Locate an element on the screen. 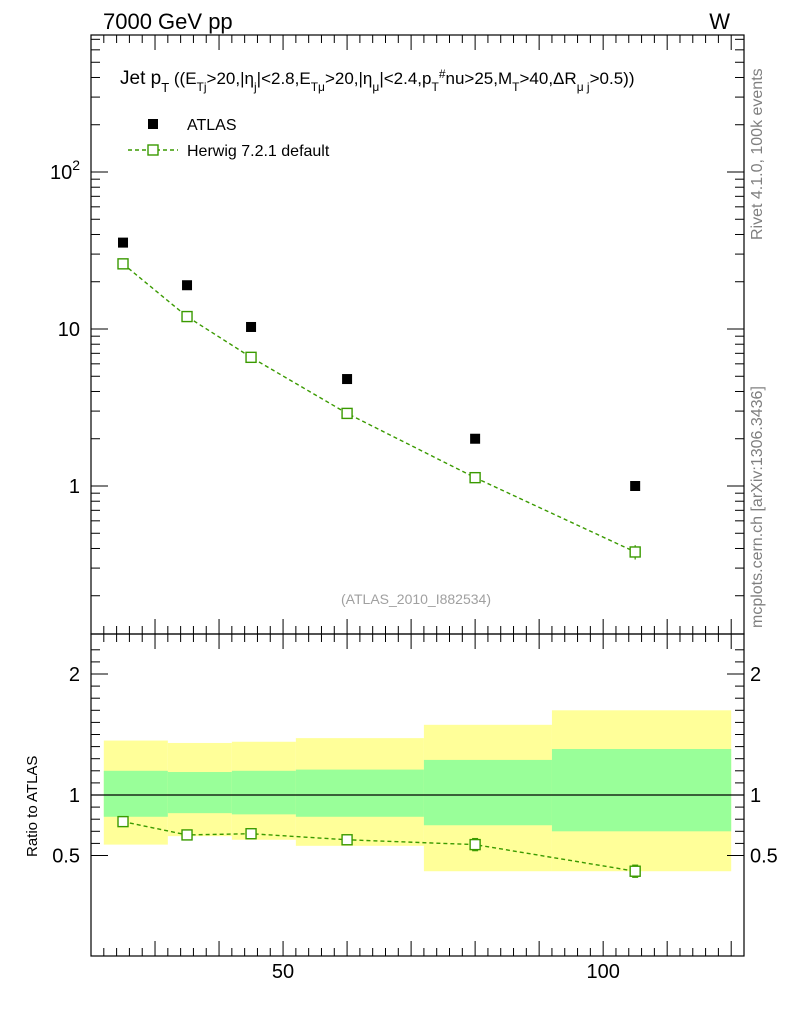 The image size is (786, 1024). x-tick-label: 100 is located at coordinates (602, 972).